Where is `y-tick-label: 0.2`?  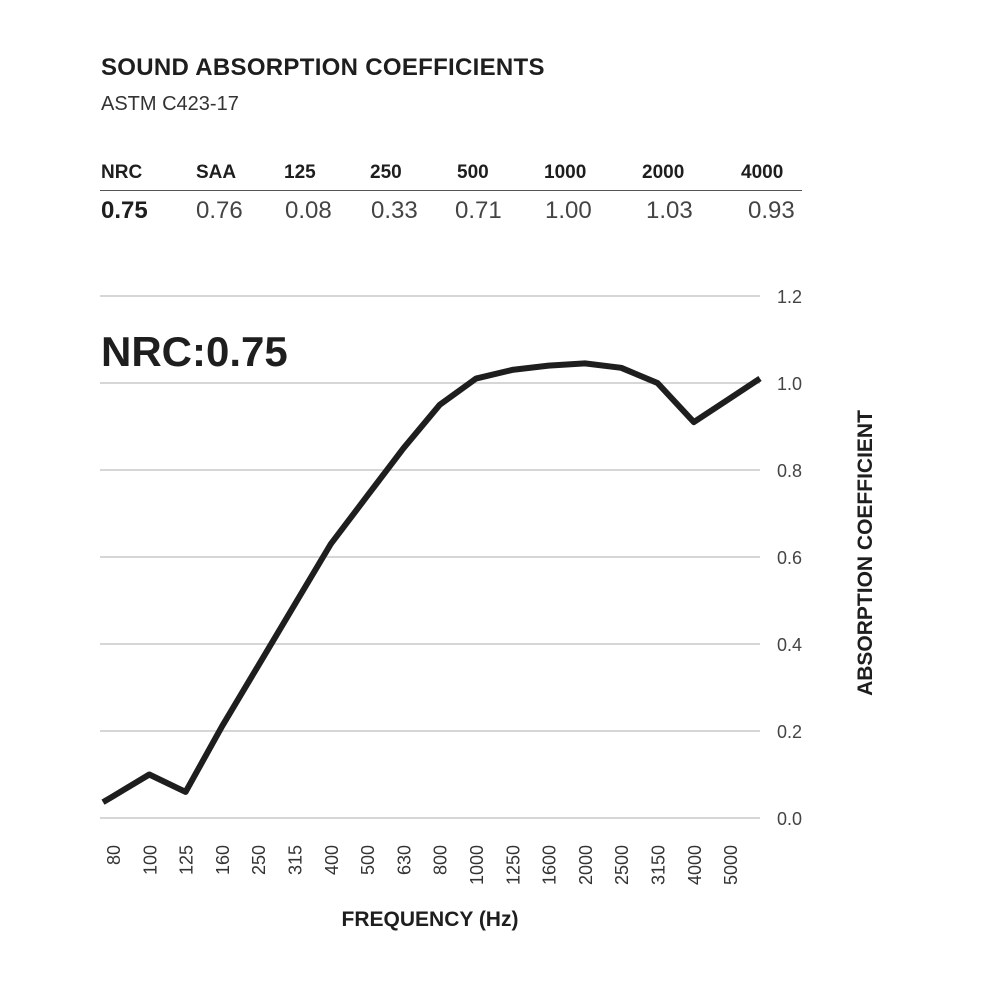 y-tick-label: 0.2 is located at coordinates (789, 732).